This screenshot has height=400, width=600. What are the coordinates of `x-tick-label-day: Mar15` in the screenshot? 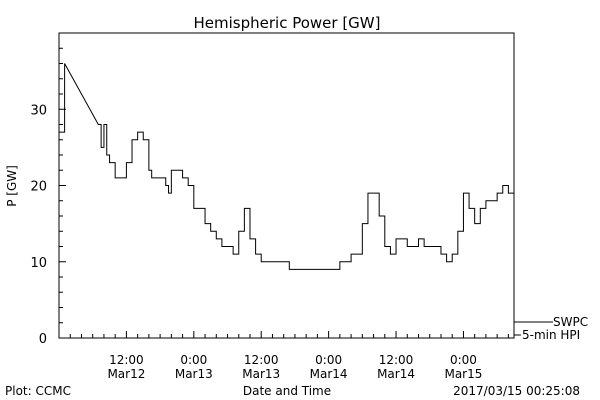 It's located at (463, 374).